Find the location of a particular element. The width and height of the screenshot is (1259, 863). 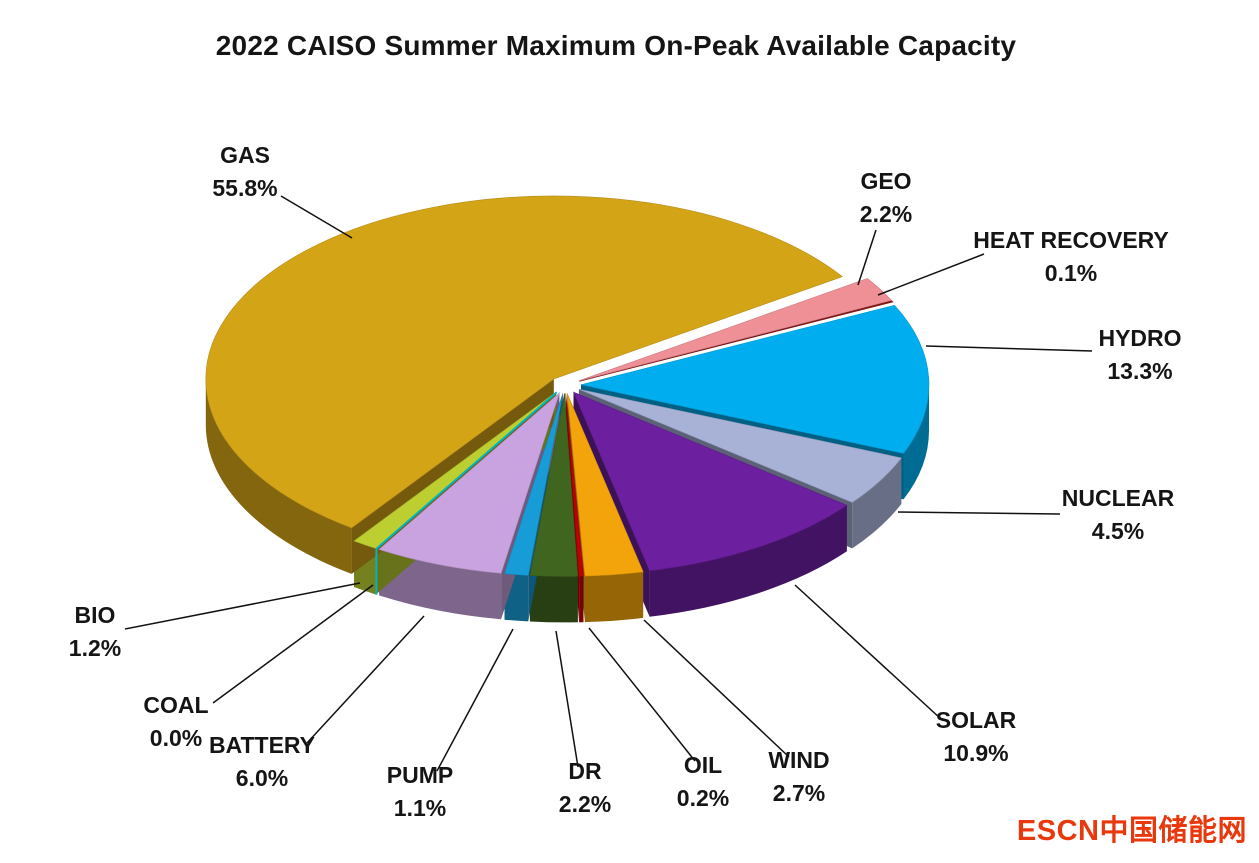

value-solar: 10.9% is located at coordinates (975, 753).